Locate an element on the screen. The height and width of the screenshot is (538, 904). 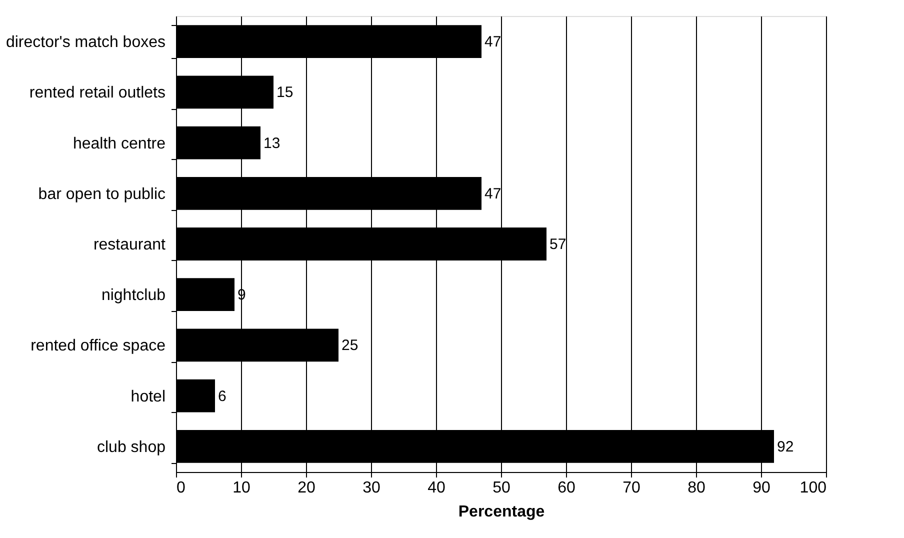
x-tick-label: 60 is located at coordinates (567, 488).